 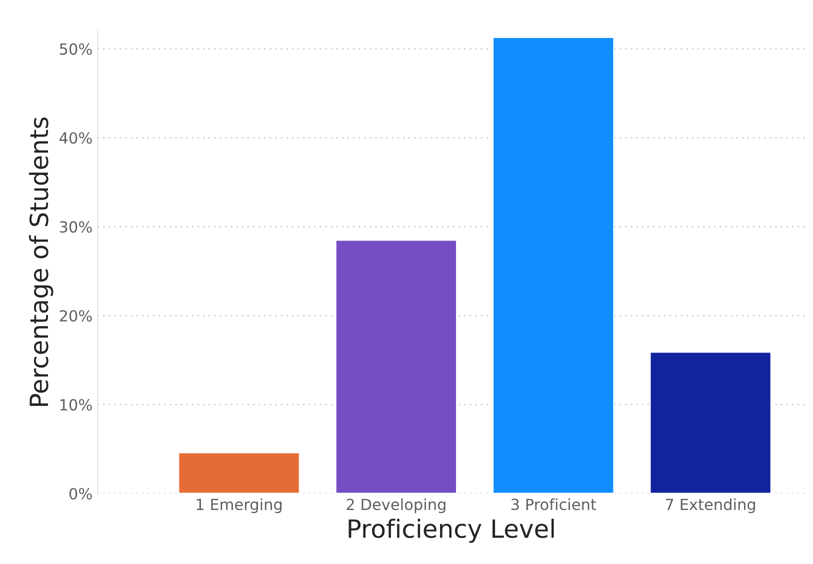 I want to click on y-tick-label: 10%, so click(x=76, y=405).